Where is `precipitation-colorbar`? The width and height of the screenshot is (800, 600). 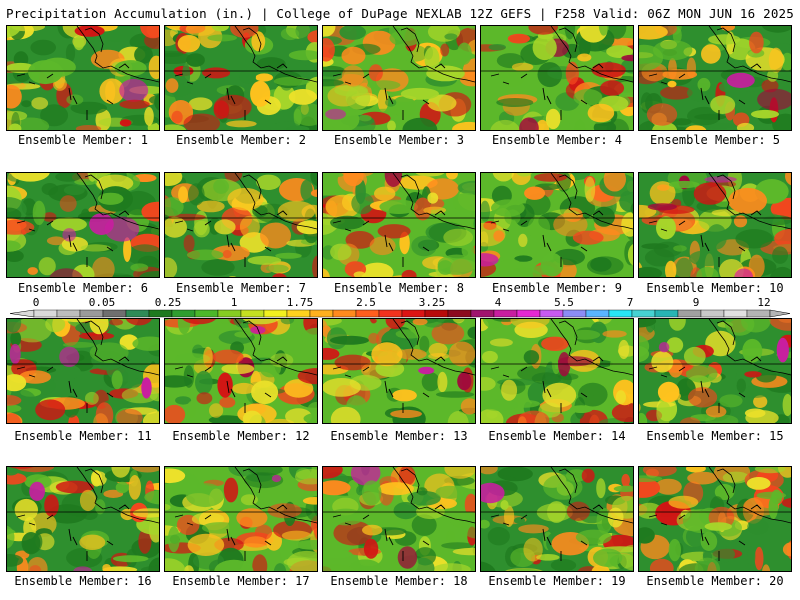
precipitation-colorbar is located at coordinates (400, 313).